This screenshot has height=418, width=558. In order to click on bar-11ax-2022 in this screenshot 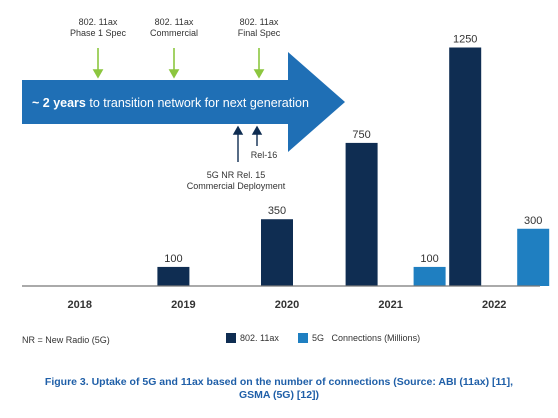, I will do `click(465, 166)`.